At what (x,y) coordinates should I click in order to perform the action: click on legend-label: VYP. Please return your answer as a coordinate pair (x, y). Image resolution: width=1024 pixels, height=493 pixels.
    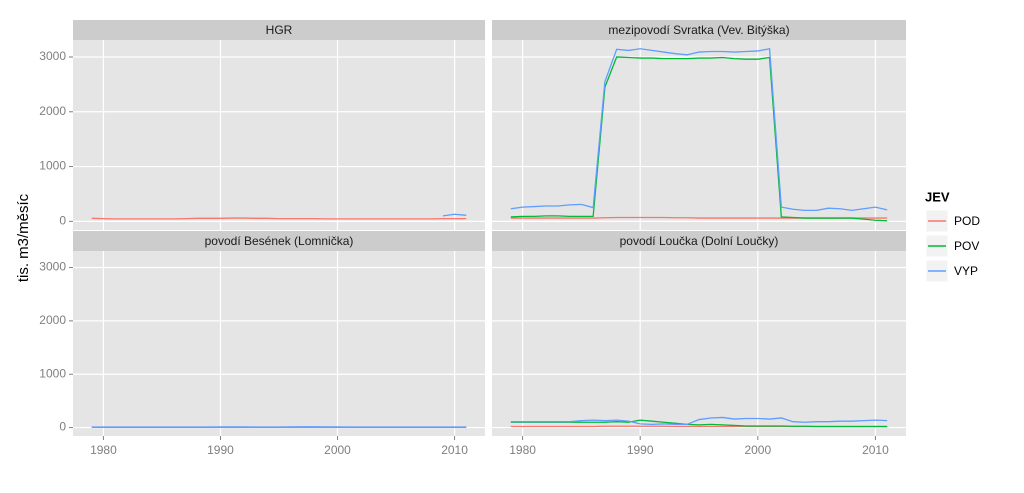
    Looking at the image, I should click on (966, 271).